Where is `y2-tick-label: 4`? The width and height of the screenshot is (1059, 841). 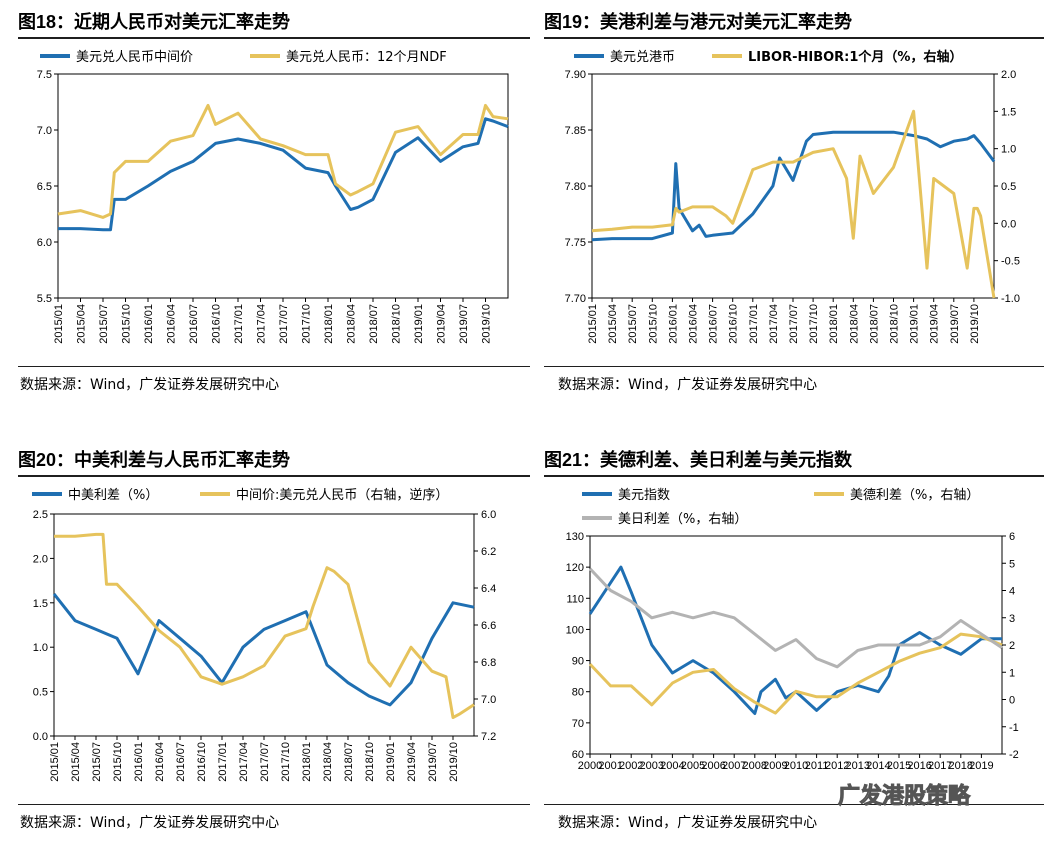 y2-tick-label: 4 is located at coordinates (1012, 592).